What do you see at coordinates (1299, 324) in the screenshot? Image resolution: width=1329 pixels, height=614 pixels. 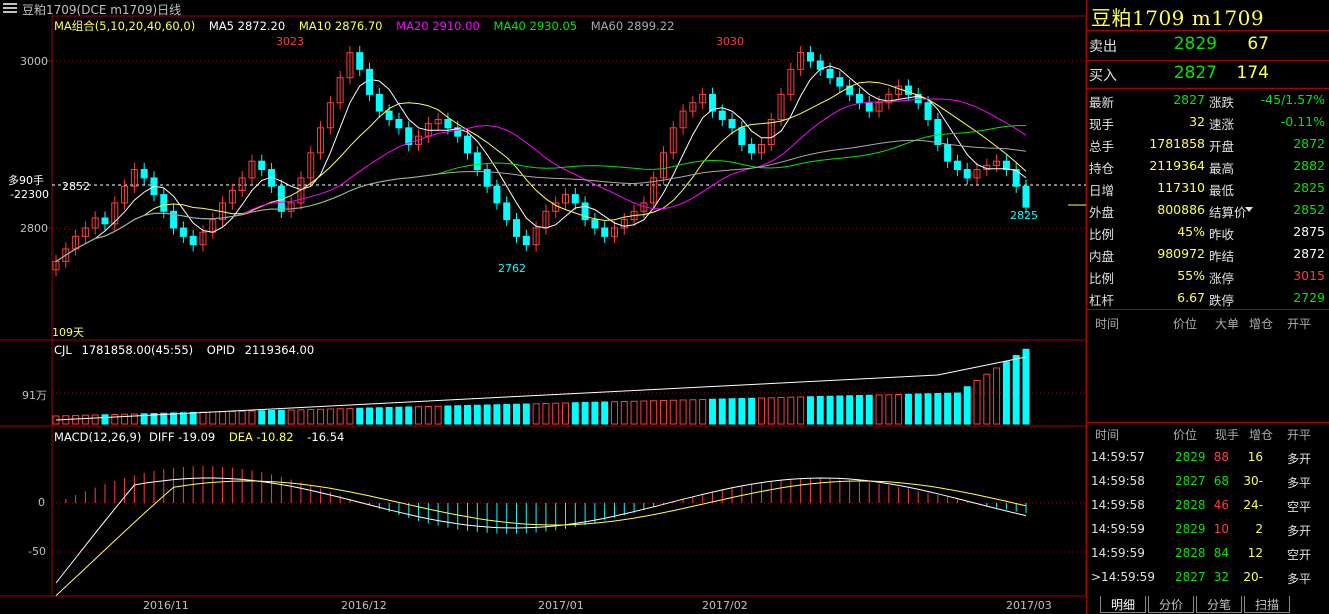 I see `bo-header-type: 开平` at bounding box center [1299, 324].